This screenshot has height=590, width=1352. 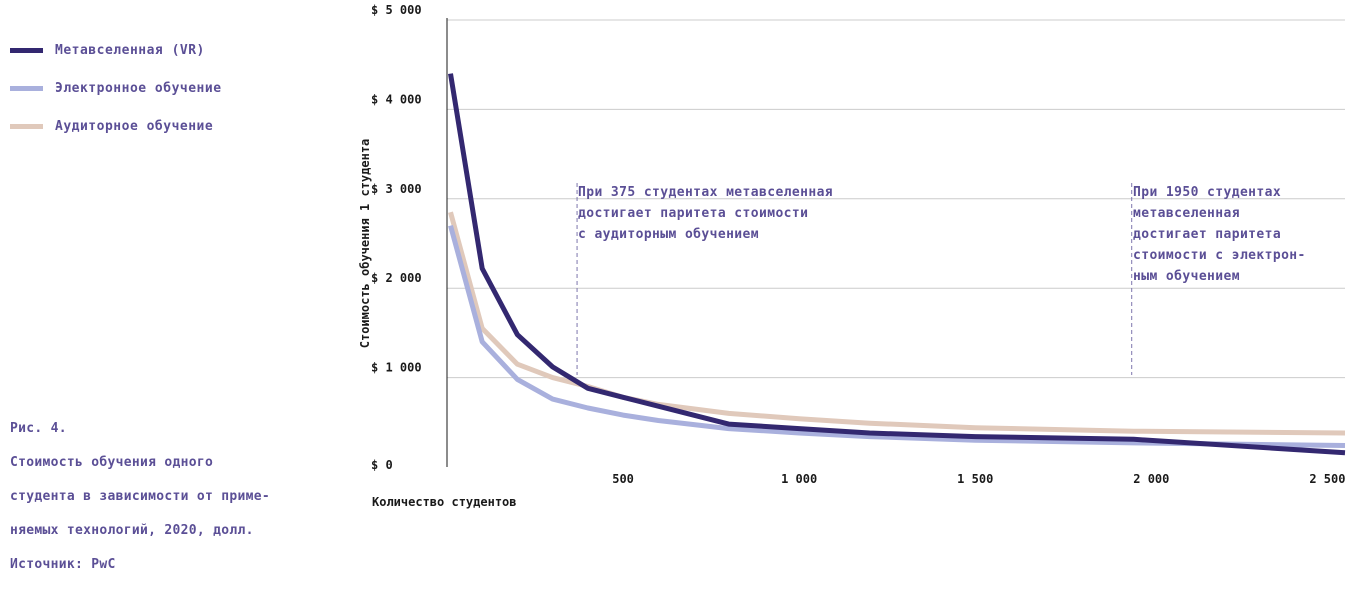 I want to click on y-tick-label: $ 2 000, so click(x=396, y=278).